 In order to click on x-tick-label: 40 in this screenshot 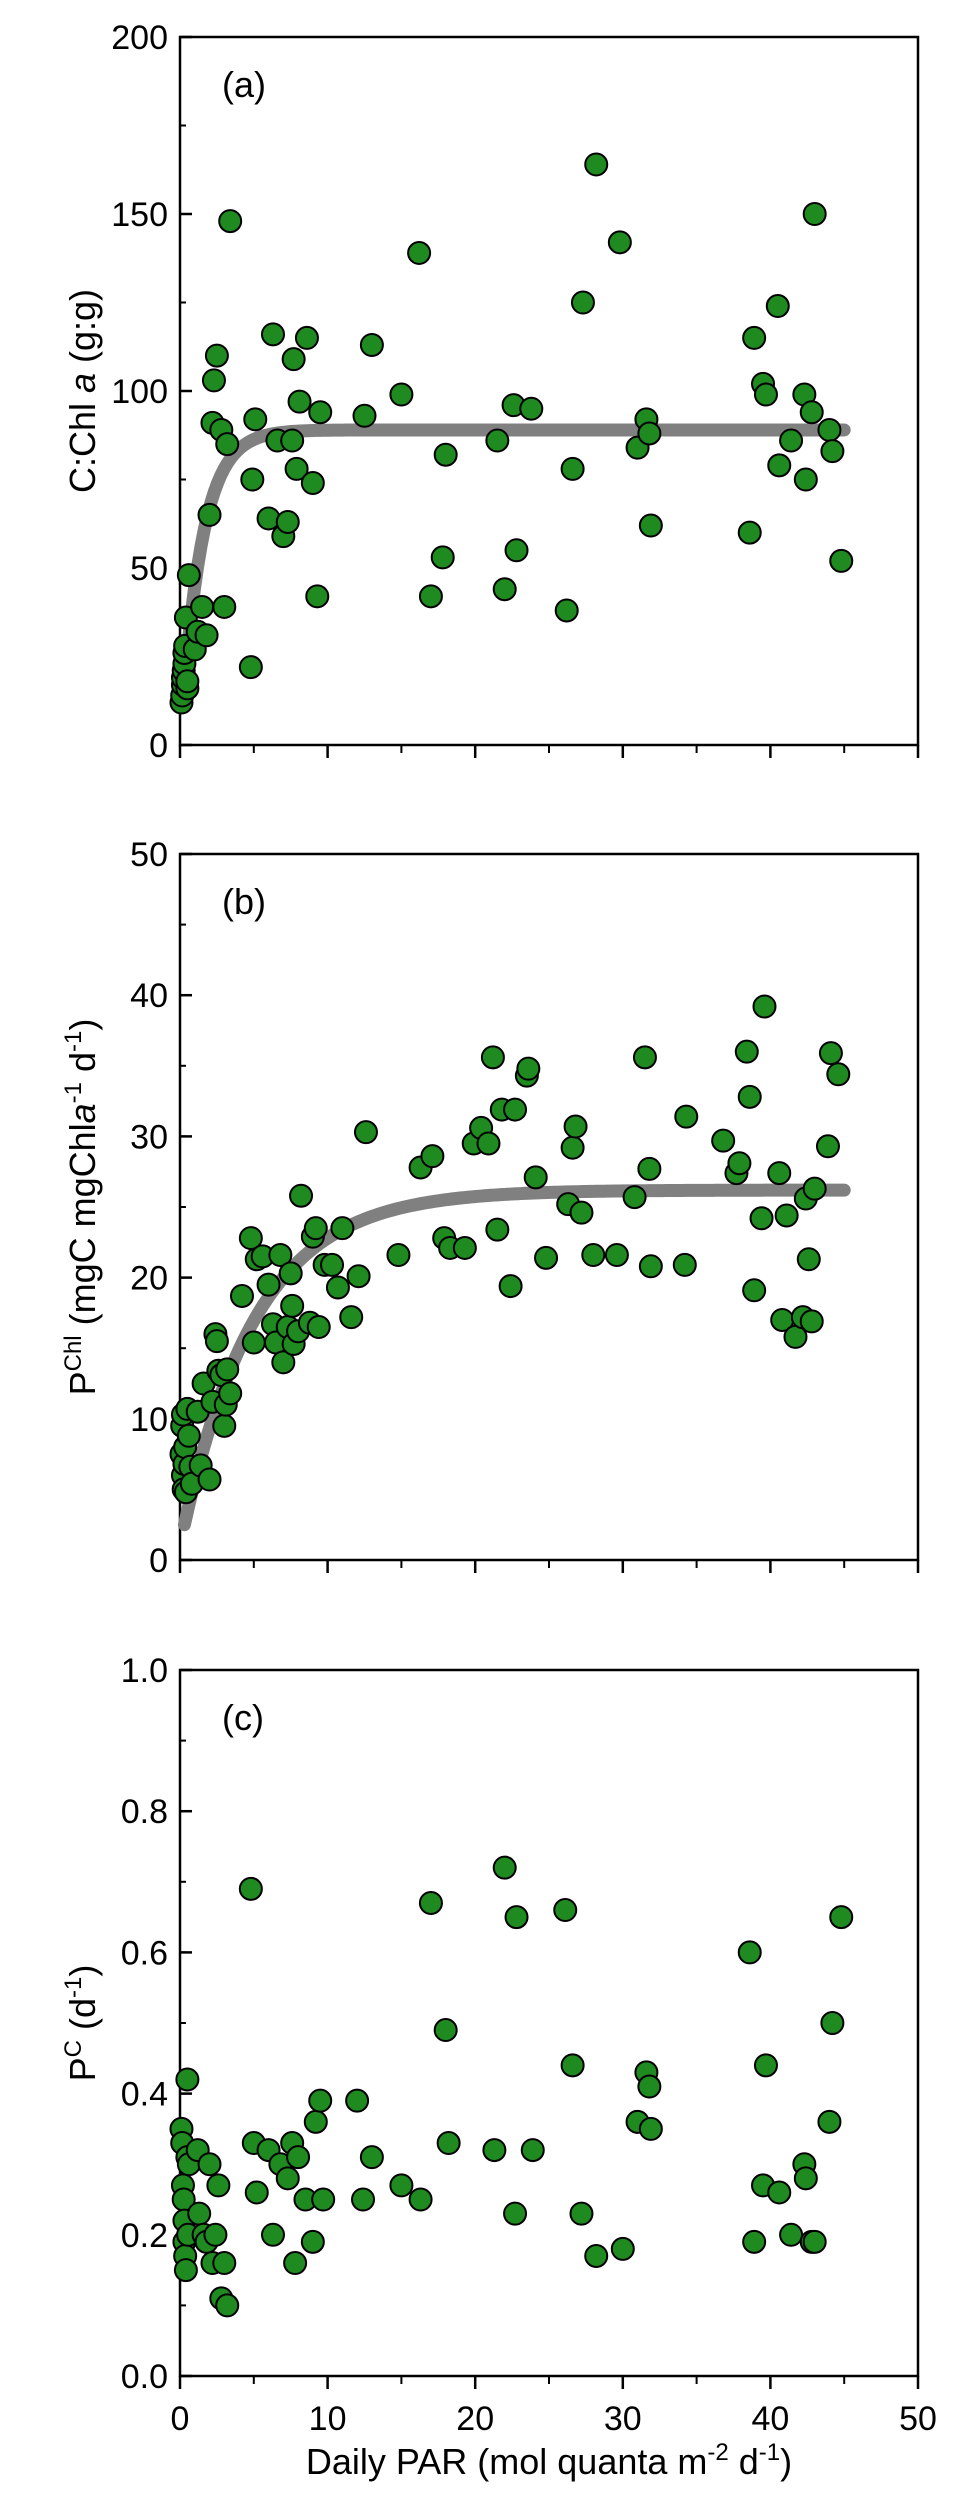, I will do `click(770, 2419)`.